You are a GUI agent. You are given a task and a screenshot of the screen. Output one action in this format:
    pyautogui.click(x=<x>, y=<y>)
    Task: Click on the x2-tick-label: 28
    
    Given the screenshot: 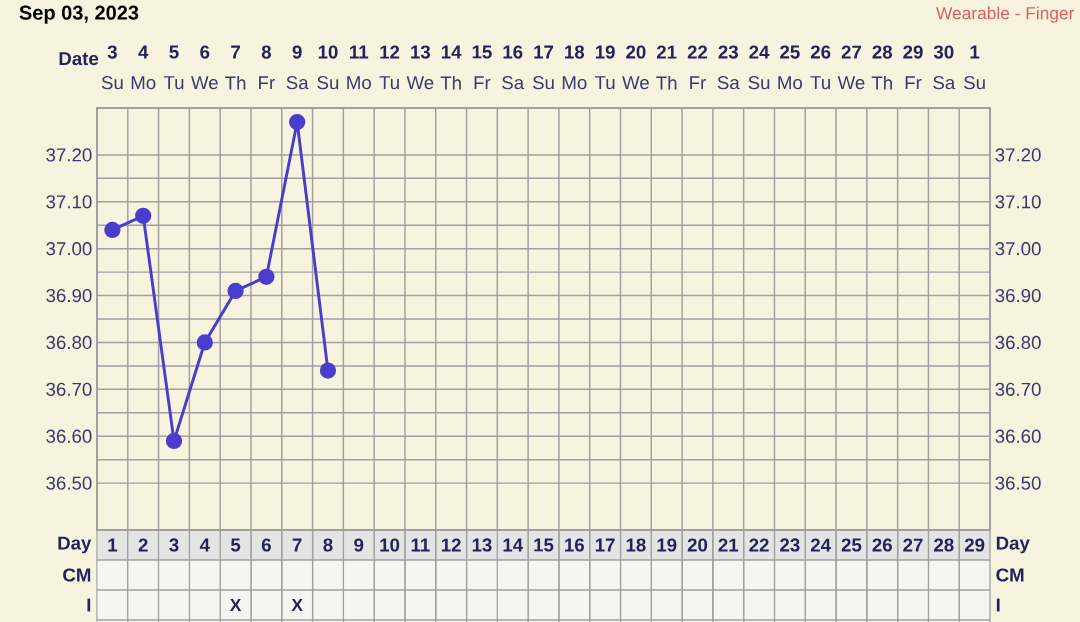 What is the action you would take?
    pyautogui.click(x=882, y=52)
    